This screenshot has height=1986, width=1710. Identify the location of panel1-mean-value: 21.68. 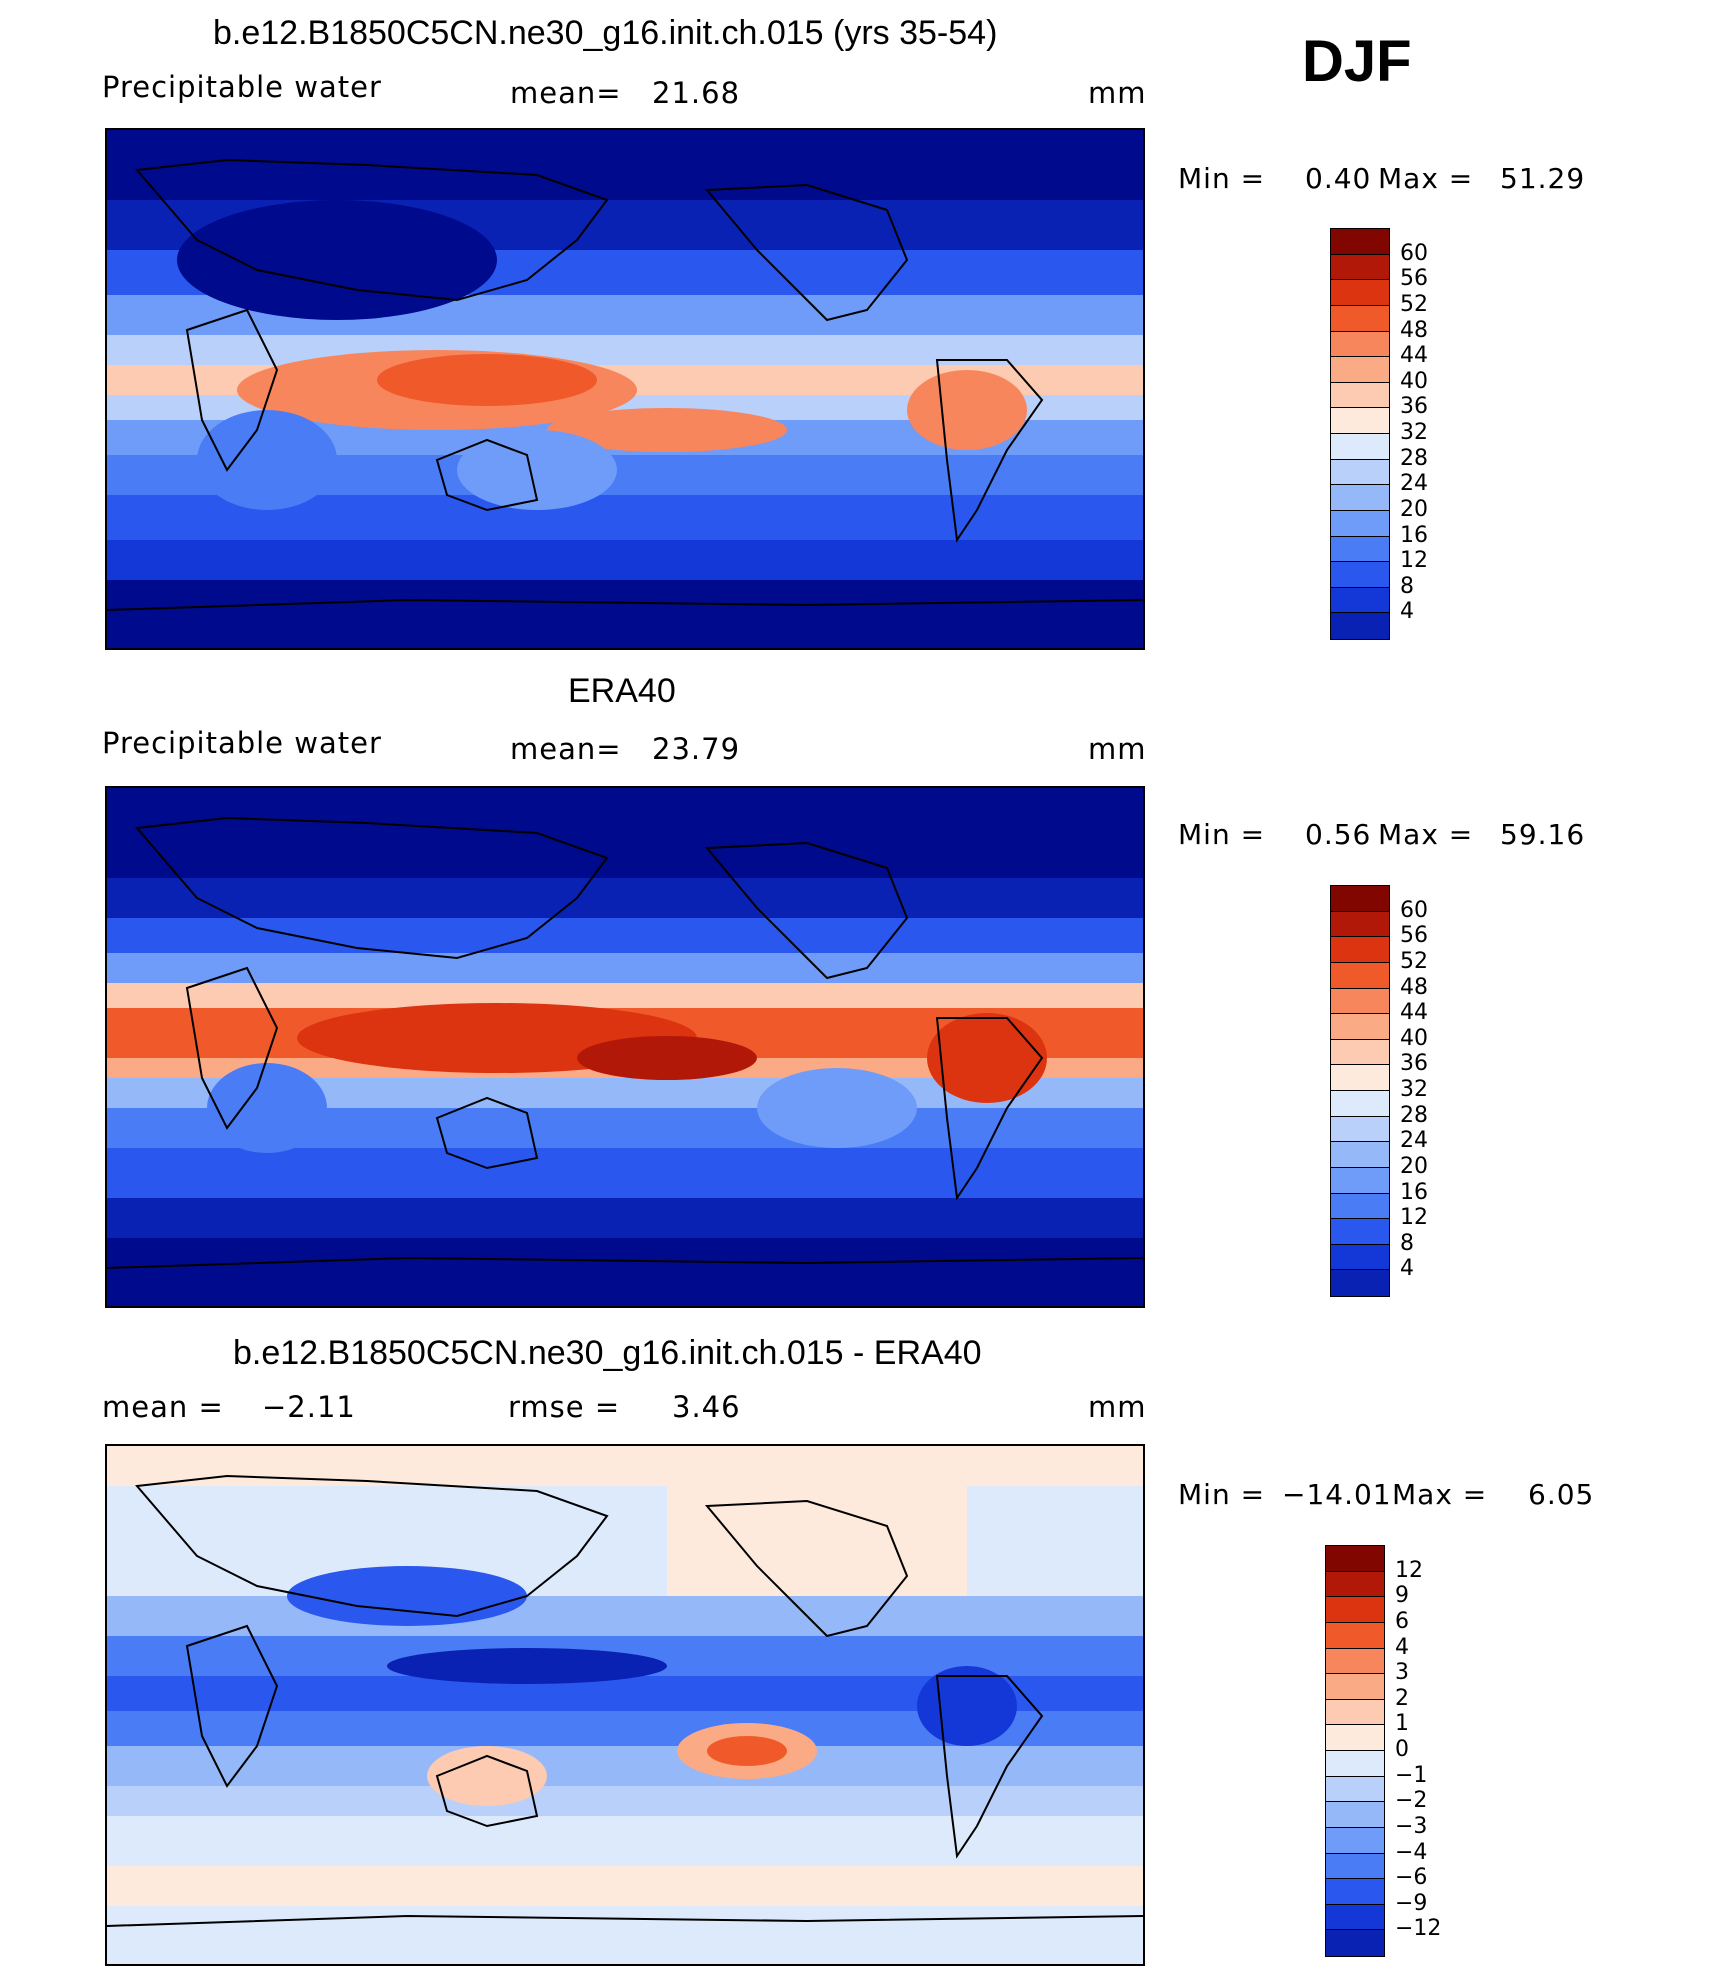
(696, 93).